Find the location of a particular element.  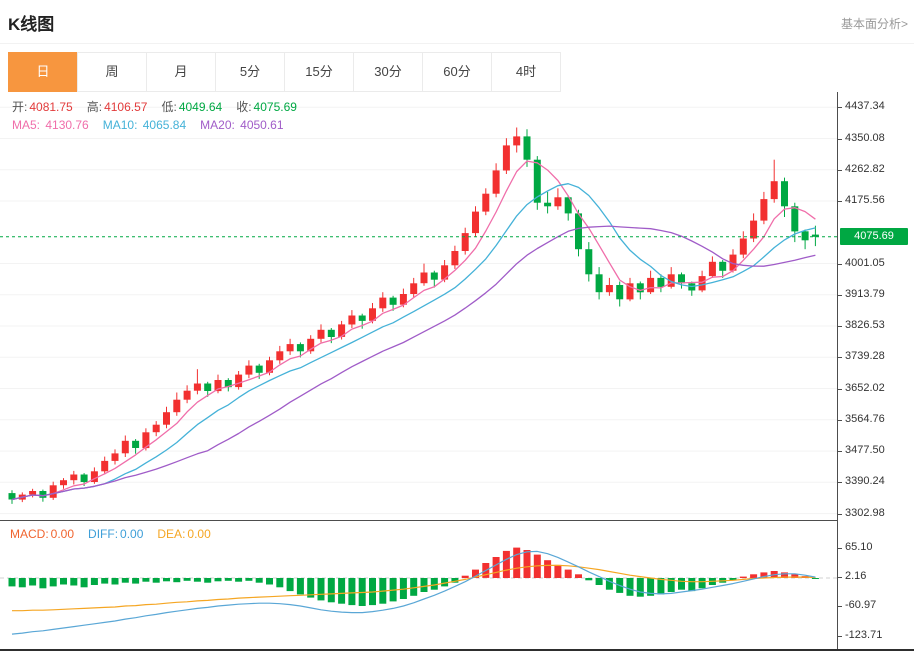

macd-readout: MACD: 0.00 is located at coordinates (42, 534).